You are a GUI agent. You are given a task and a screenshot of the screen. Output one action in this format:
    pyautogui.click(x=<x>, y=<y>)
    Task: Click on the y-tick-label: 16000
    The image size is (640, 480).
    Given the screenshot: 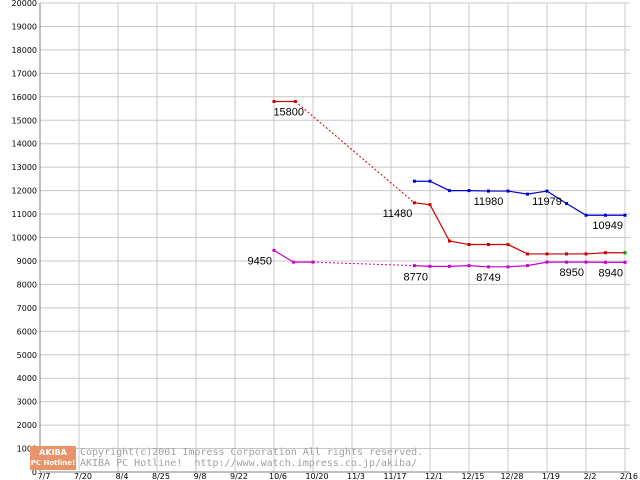 What is the action you would take?
    pyautogui.click(x=24, y=97)
    